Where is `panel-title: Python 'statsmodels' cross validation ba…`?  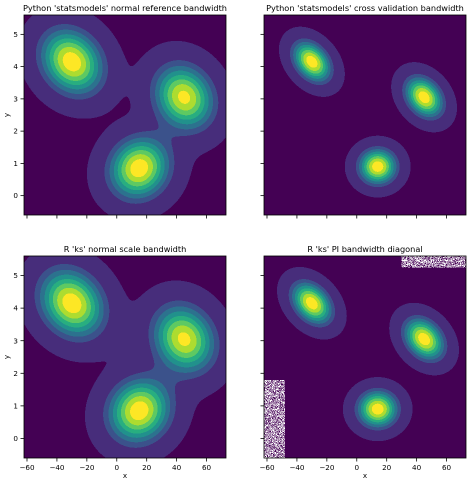 panel-title: Python 'statsmodels' cross validation ba… is located at coordinates (365, 8).